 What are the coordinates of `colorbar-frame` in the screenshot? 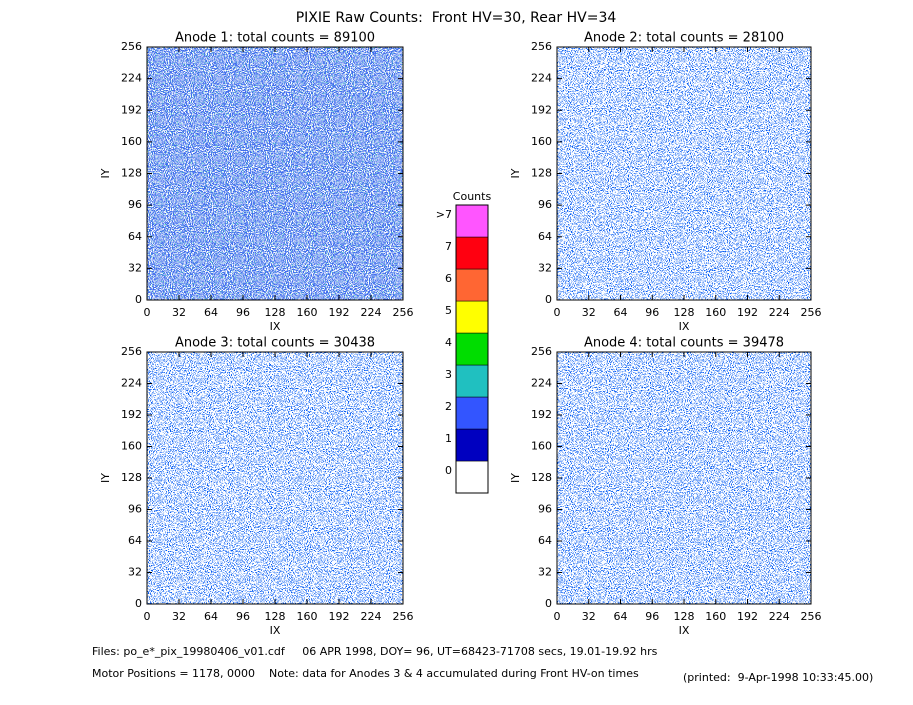 It's located at (472, 349).